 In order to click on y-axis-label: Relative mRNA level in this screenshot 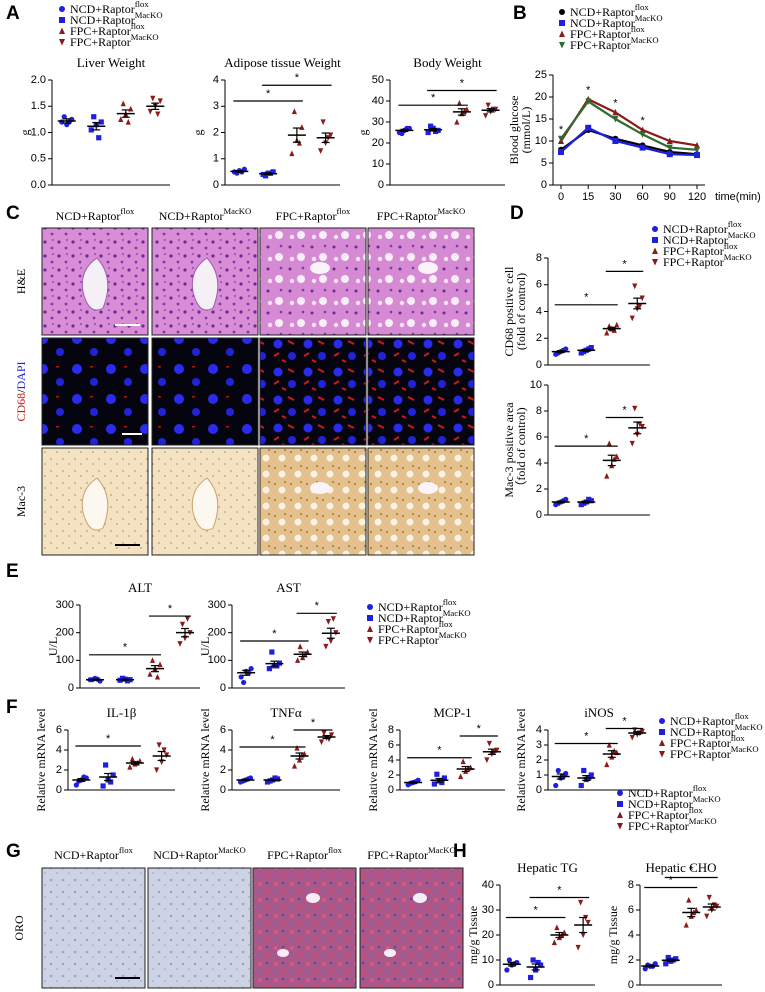, I will do `click(521, 760)`.